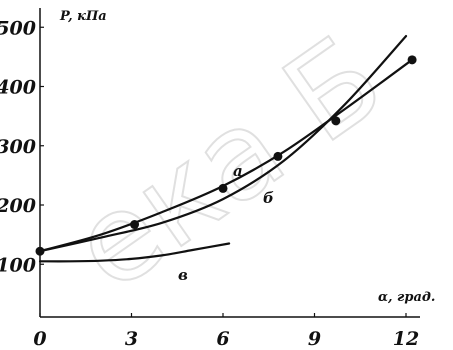 This screenshot has height=350, width=453. What do you see at coordinates (18, 28) in the screenshot?
I see `y-tick-label: 500` at bounding box center [18, 28].